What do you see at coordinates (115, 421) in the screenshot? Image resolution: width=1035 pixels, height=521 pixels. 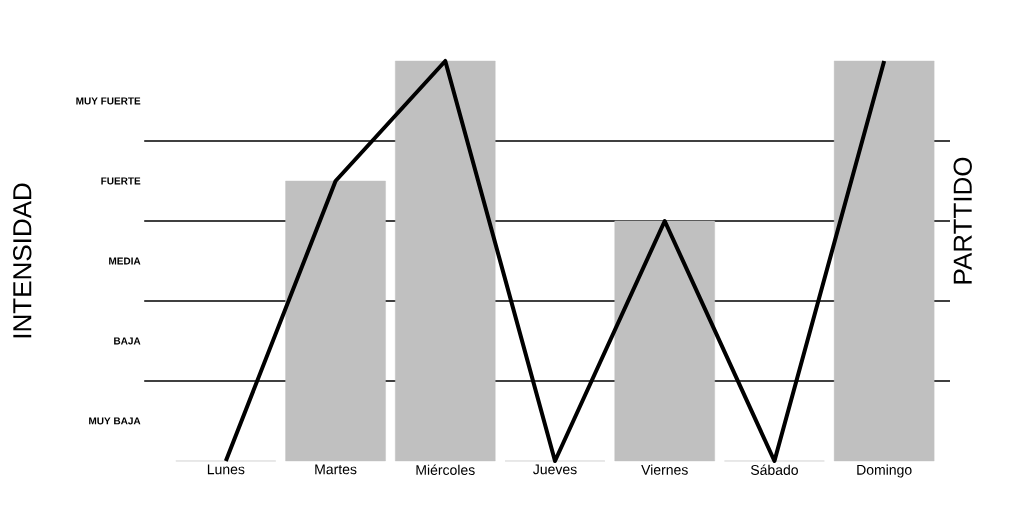 I see `text: MUY BAJA` at bounding box center [115, 421].